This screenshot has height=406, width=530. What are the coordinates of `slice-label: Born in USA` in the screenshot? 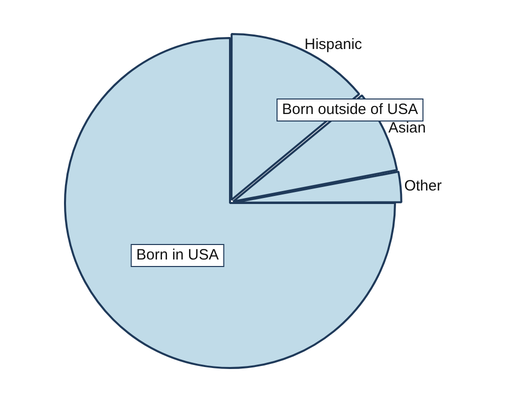 It's located at (177, 255).